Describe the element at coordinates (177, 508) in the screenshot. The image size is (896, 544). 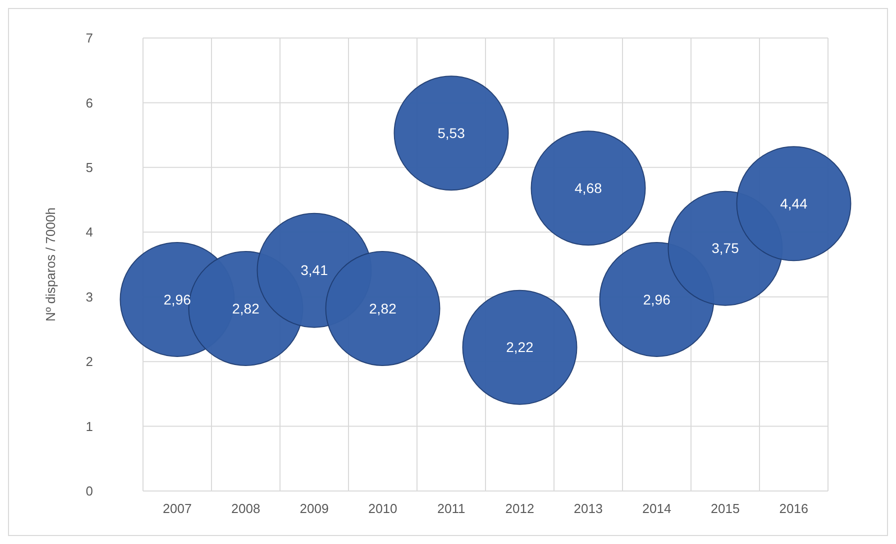
I see `x-tick-label: 2007` at that location.